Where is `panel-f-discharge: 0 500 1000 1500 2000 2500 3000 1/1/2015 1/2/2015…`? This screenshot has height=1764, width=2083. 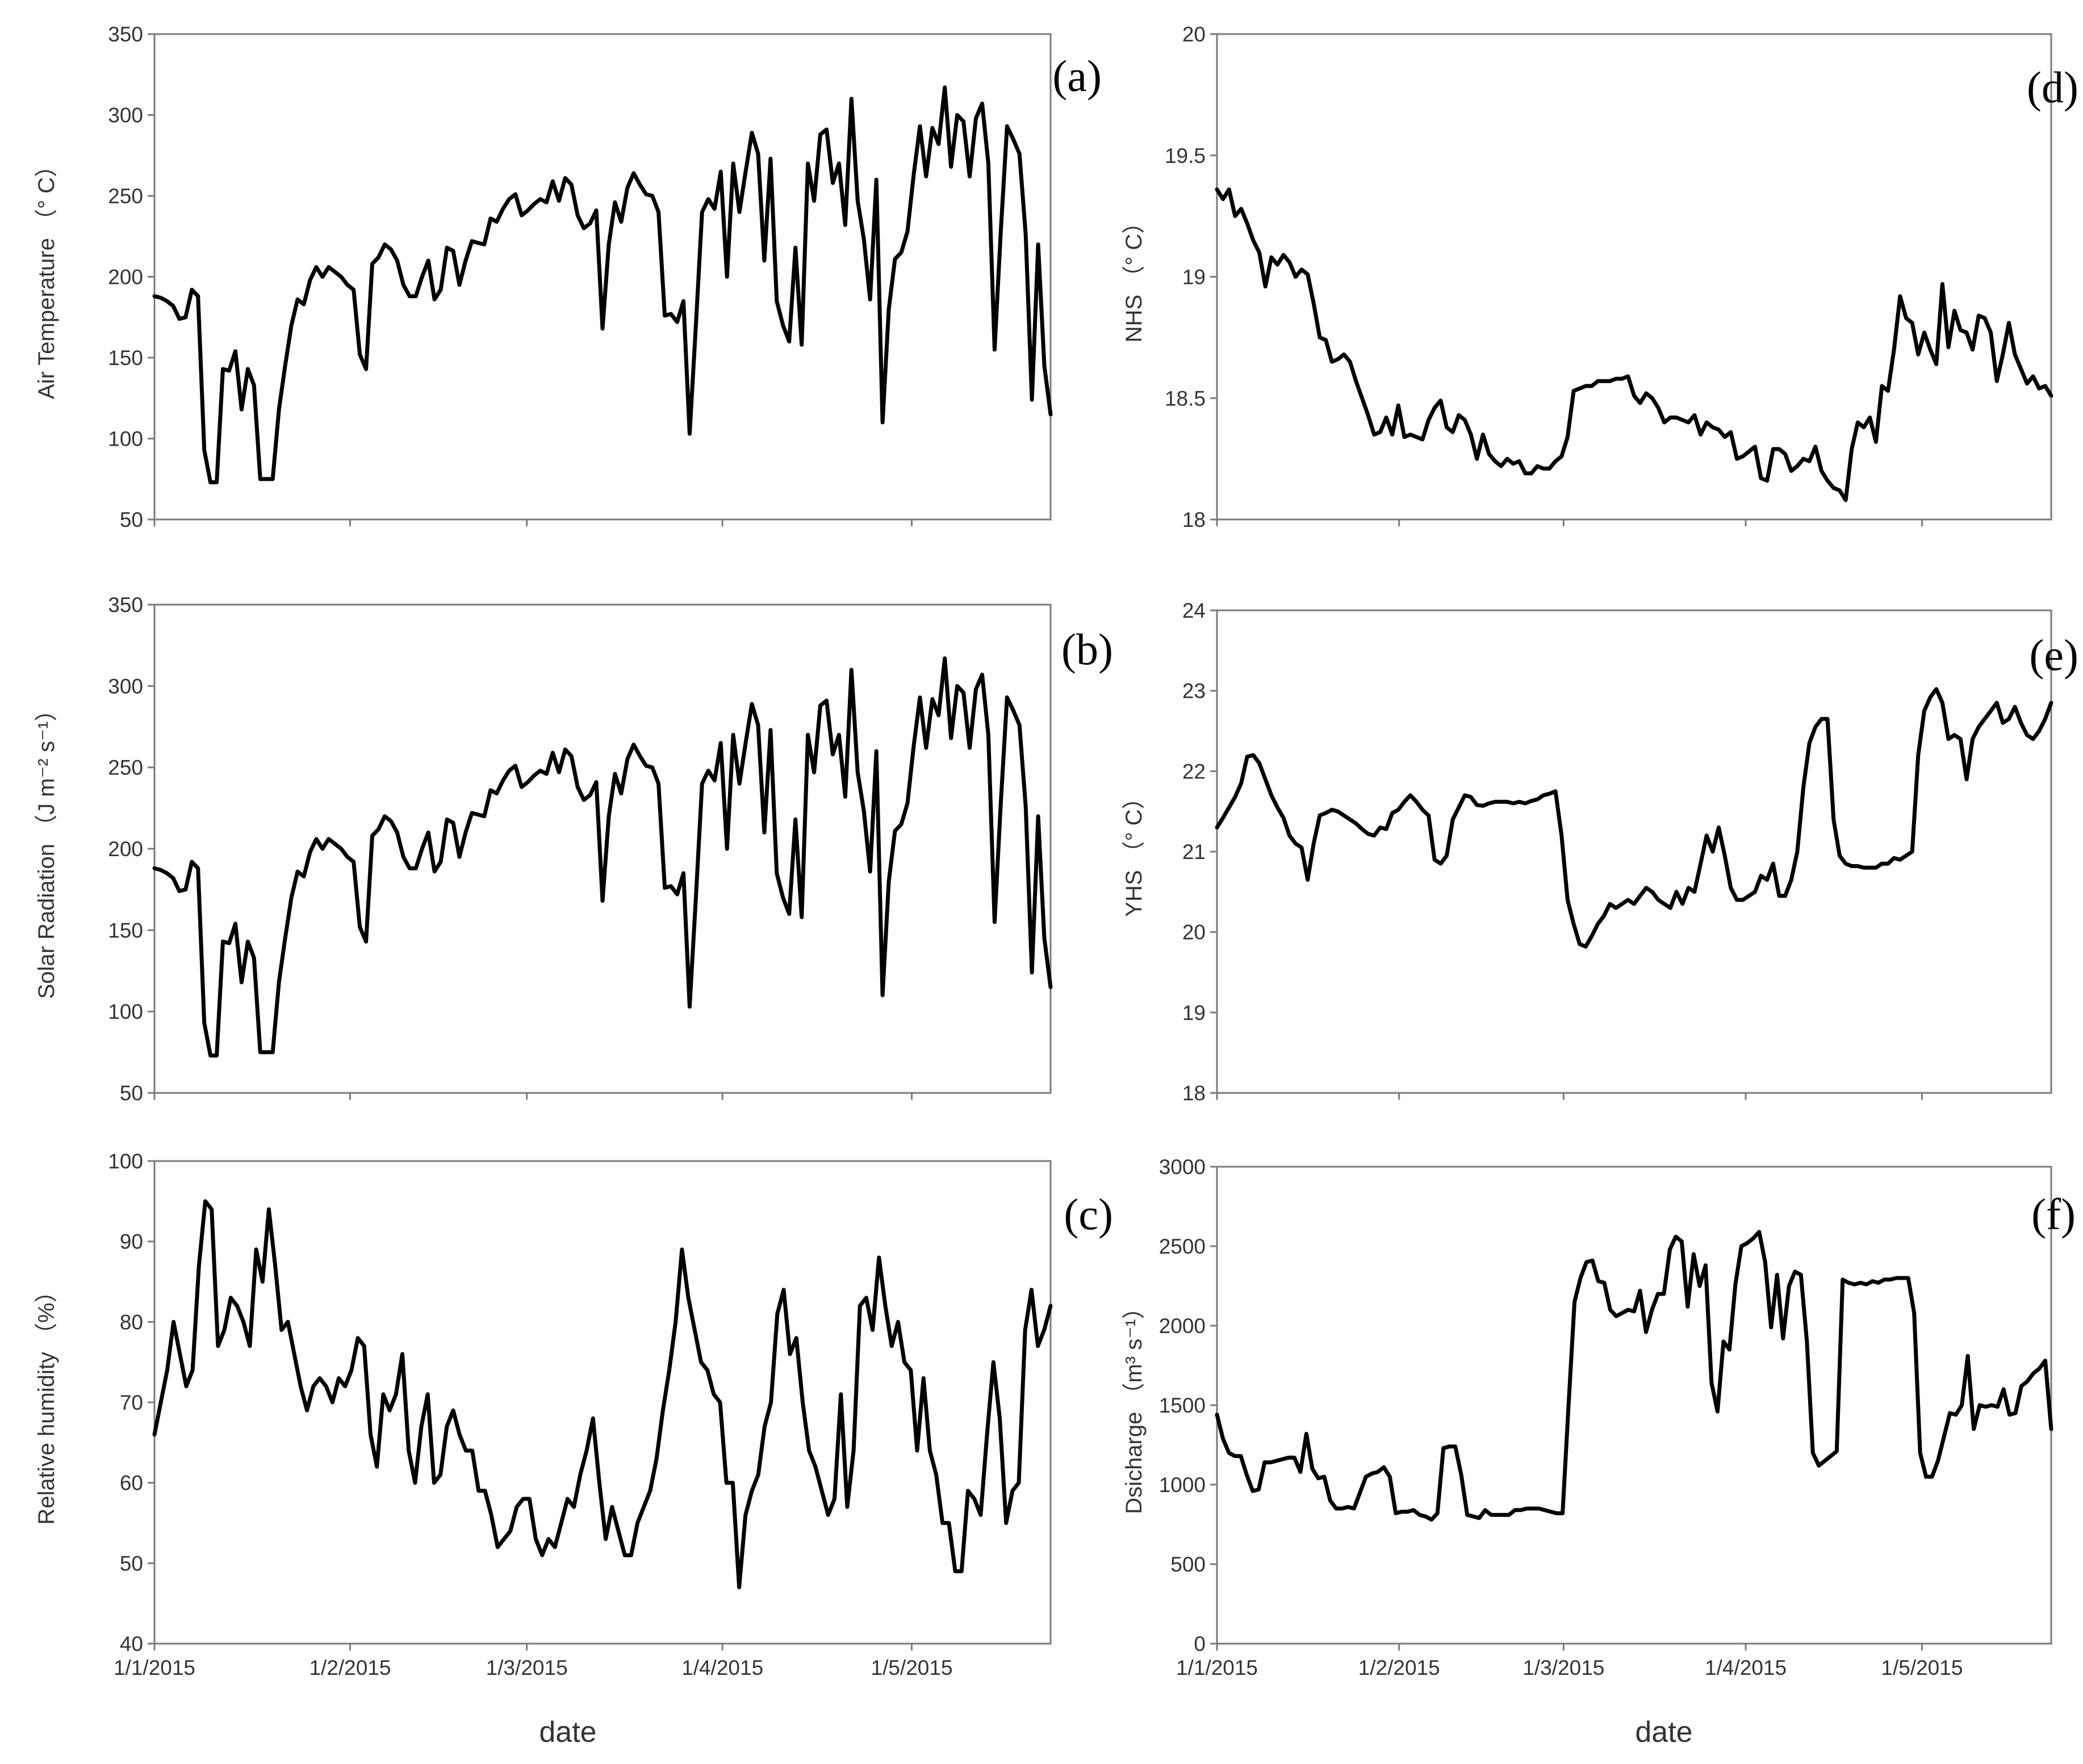
panel-f-discharge: 0 500 1000 1500 2000 2500 3000 1/1/2015 1/2/2015… is located at coordinates (1599, 1417).